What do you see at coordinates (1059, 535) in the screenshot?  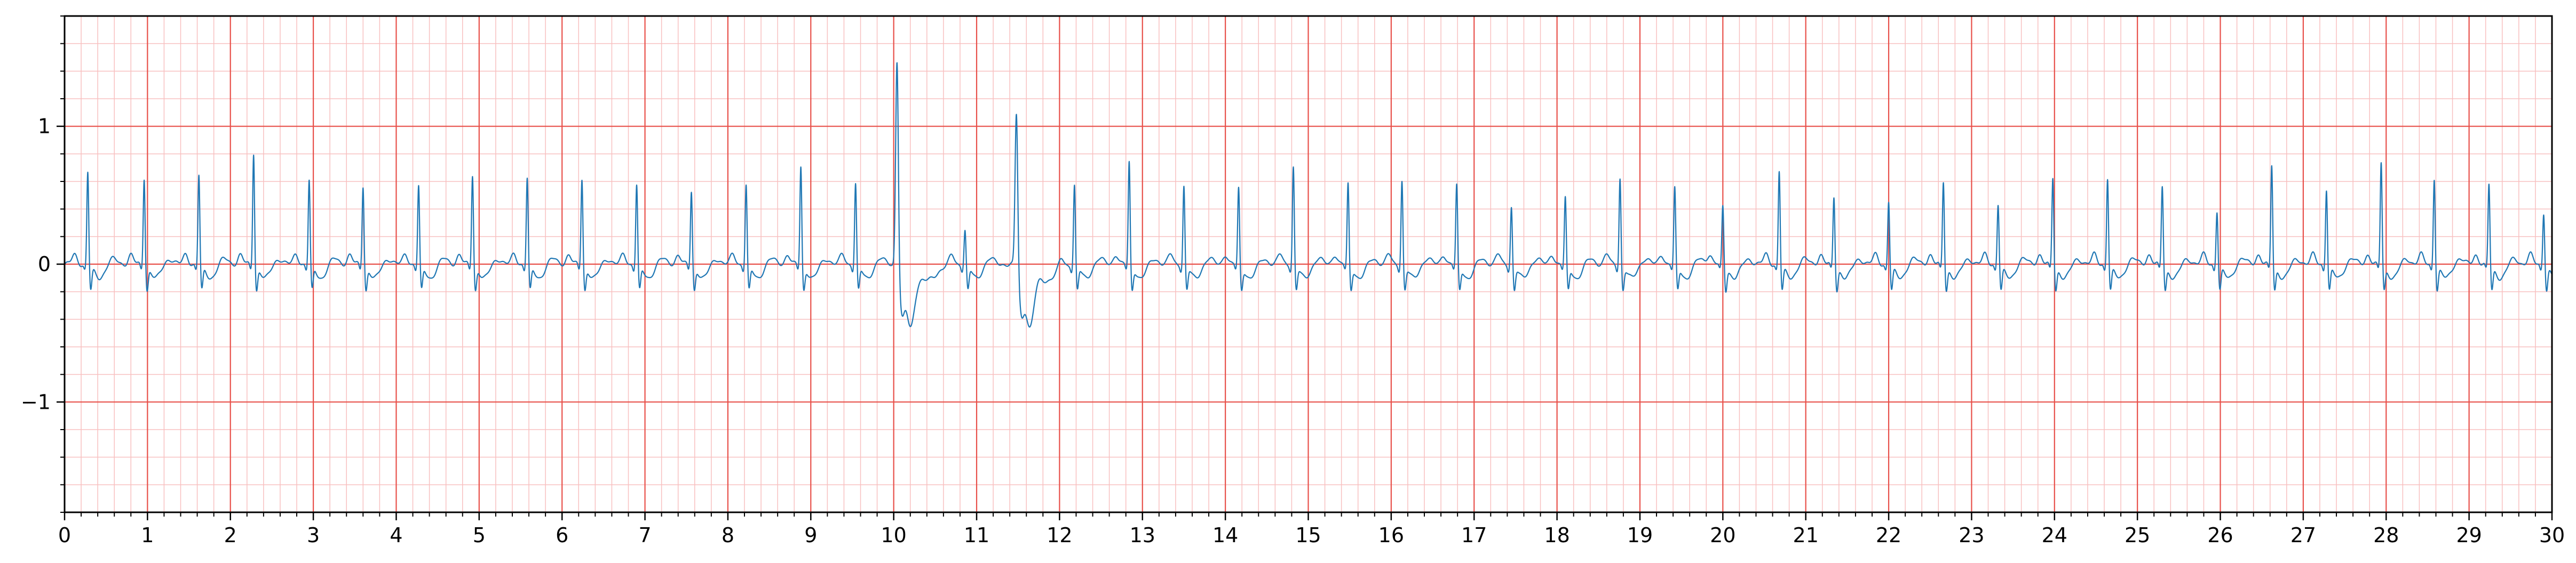 I see `x-tick-label: 12` at bounding box center [1059, 535].